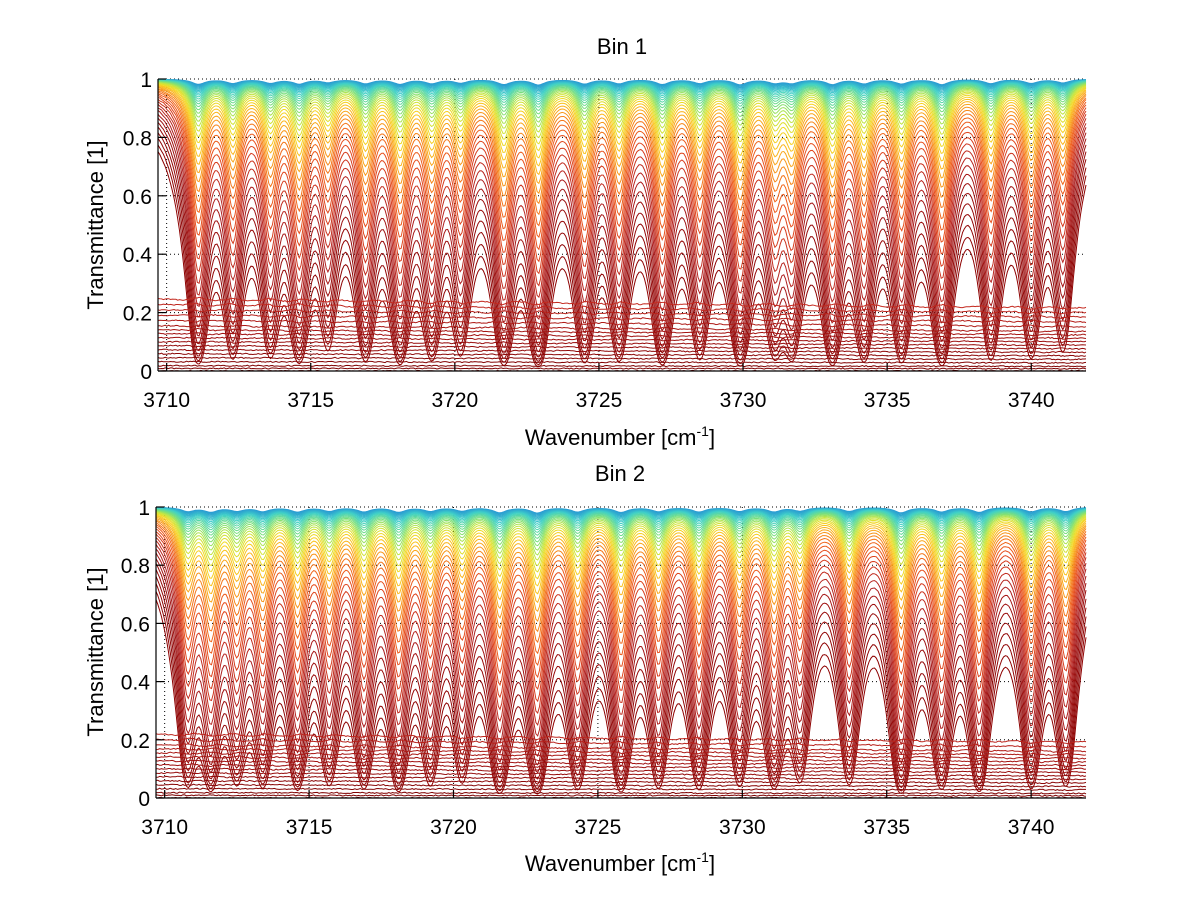 The width and height of the screenshot is (1200, 901). What do you see at coordinates (144, 799) in the screenshot?
I see `y-tick-label: 0` at bounding box center [144, 799].